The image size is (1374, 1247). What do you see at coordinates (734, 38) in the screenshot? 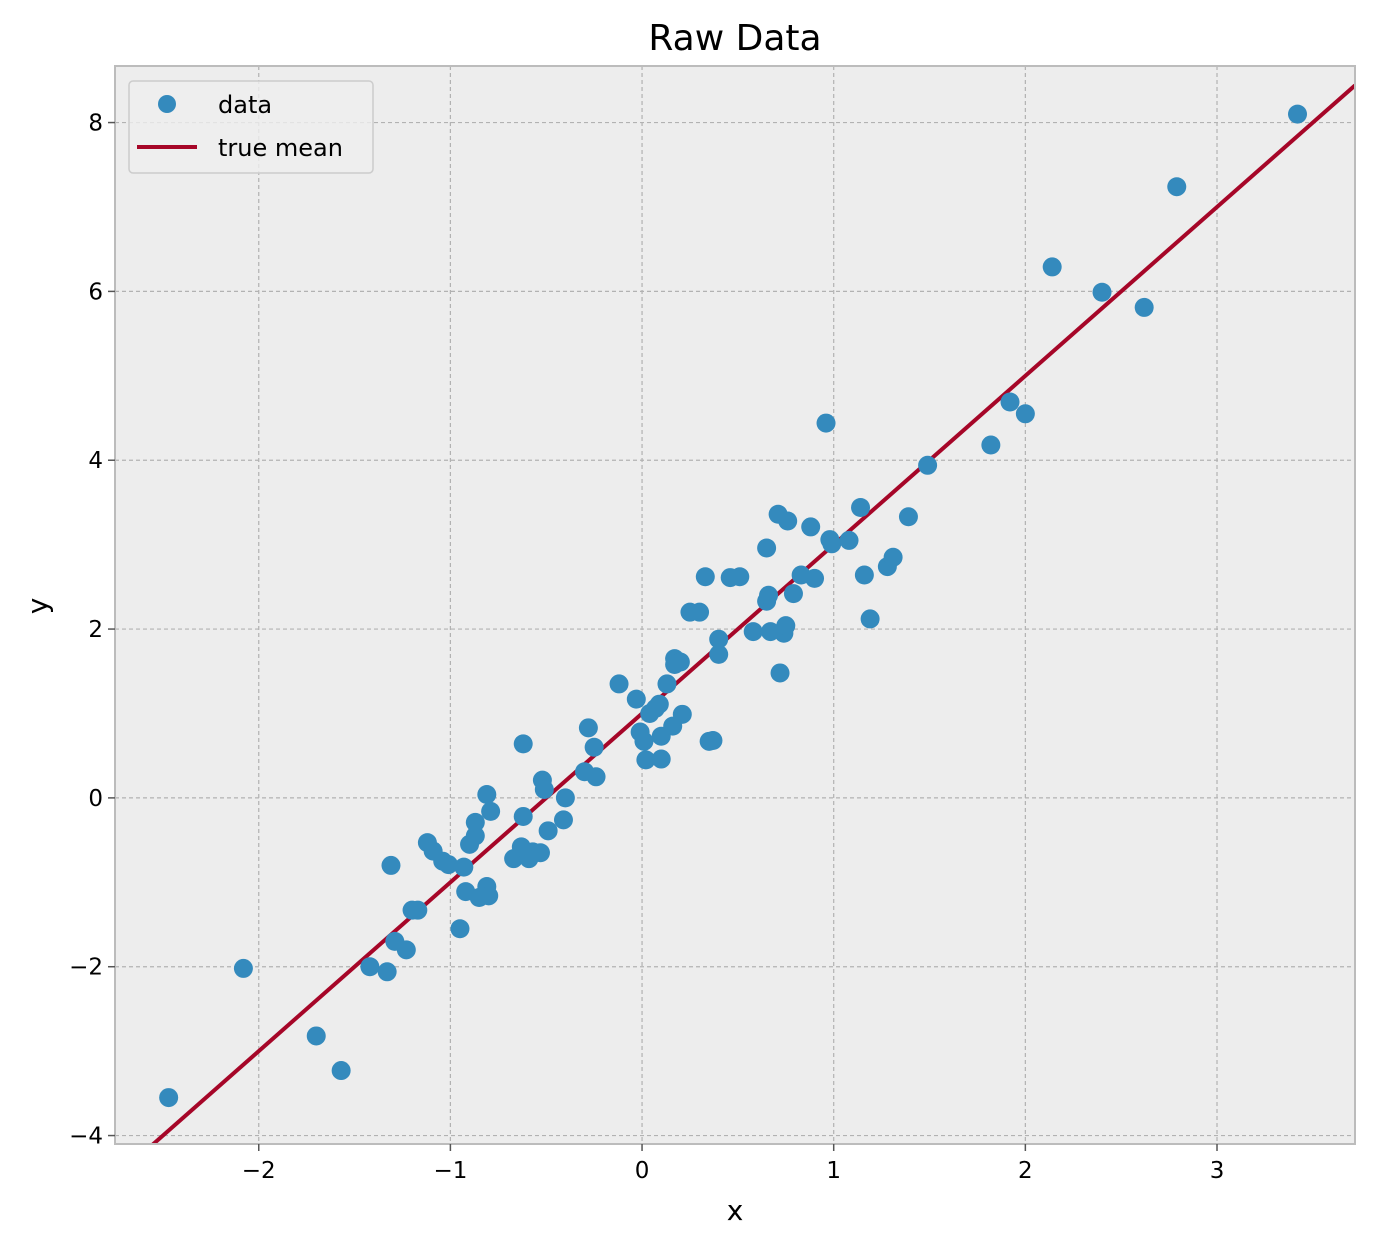
I see `chart-title: Raw Data` at bounding box center [734, 38].